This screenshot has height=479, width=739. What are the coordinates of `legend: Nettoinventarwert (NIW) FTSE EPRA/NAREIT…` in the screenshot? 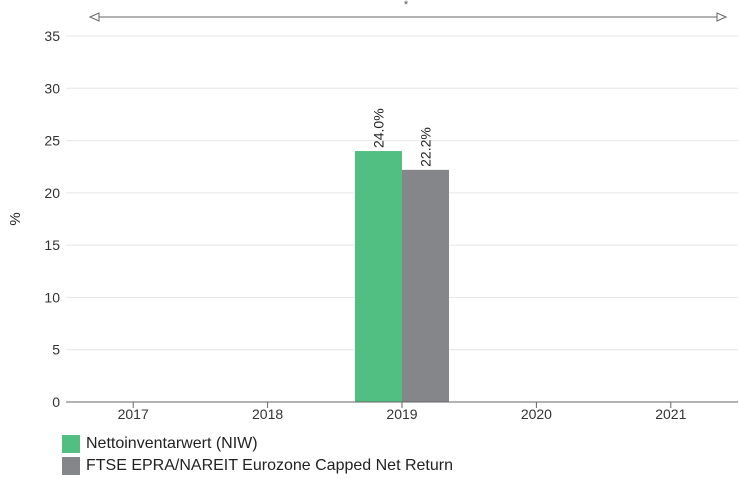 It's located at (257, 455).